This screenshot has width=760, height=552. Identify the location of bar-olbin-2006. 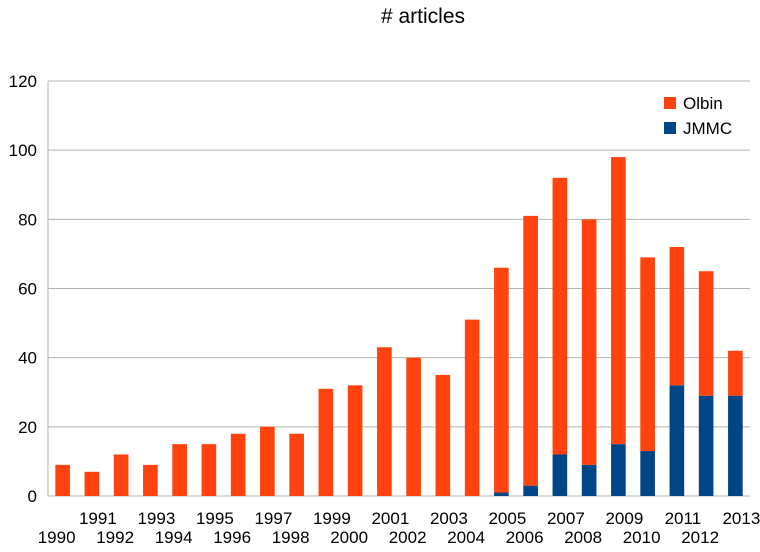
(530, 350).